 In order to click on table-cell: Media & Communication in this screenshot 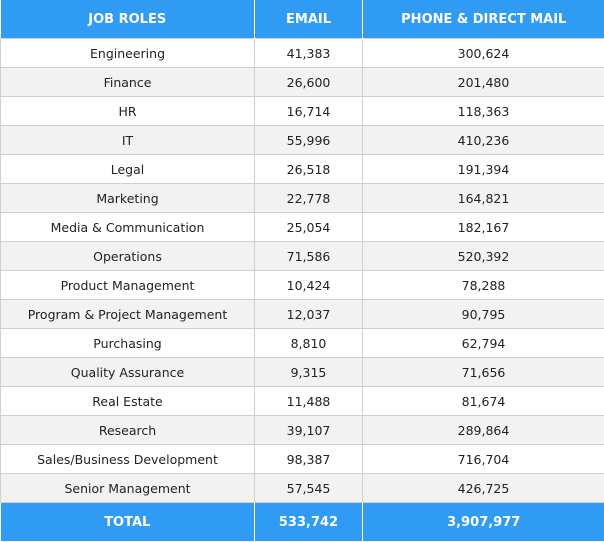, I will do `click(127, 227)`.